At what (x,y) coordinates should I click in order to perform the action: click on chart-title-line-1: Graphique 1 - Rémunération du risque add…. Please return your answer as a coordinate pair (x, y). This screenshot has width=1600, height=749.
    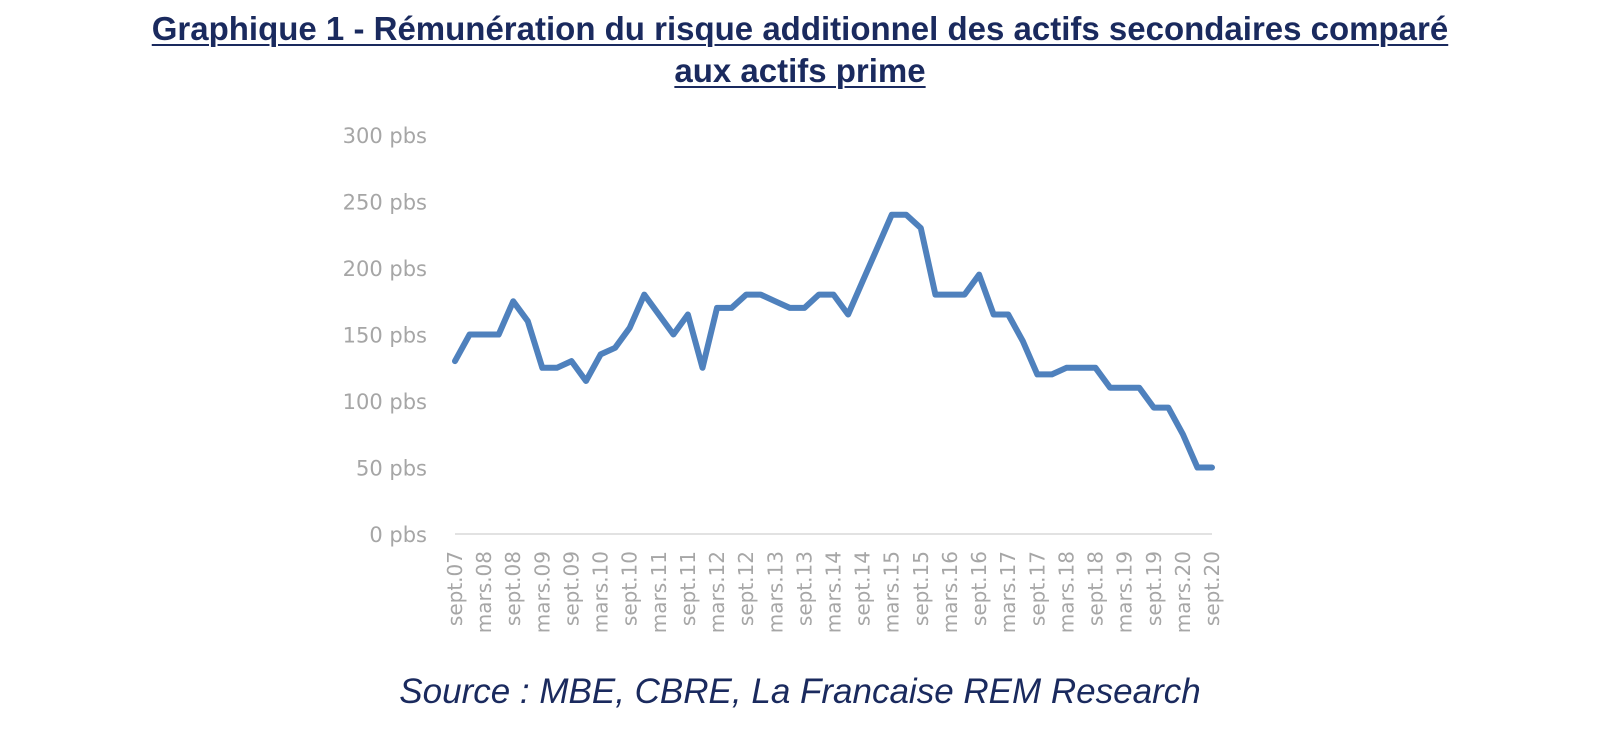
    Looking at the image, I should click on (800, 28).